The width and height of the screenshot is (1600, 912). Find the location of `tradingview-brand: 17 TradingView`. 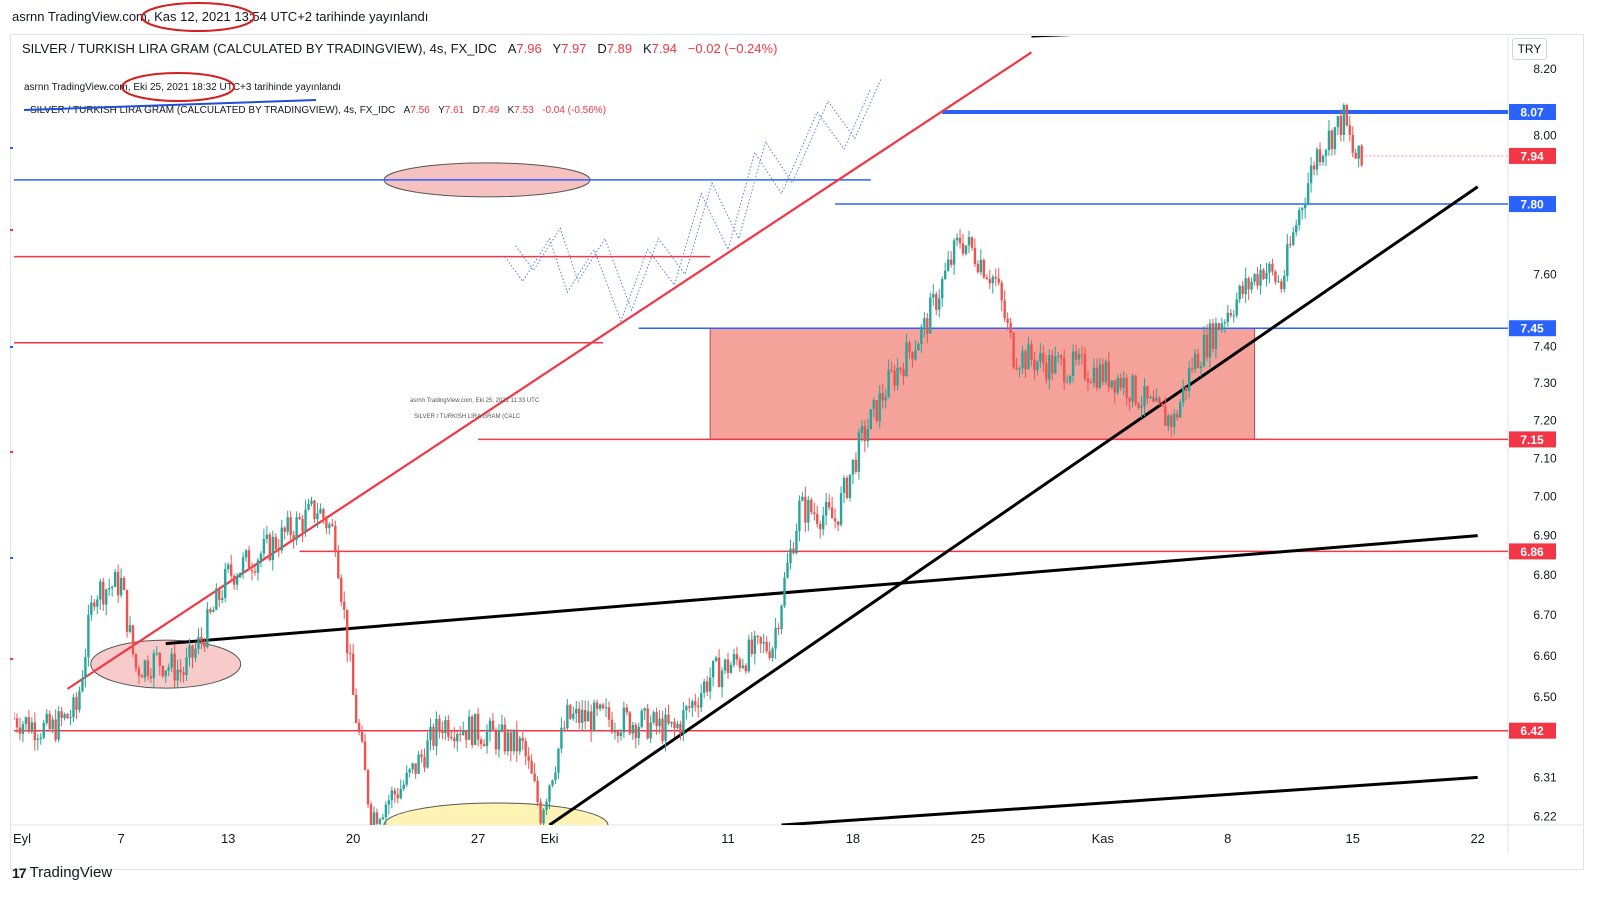

tradingview-brand: 17 TradingView is located at coordinates (62, 872).